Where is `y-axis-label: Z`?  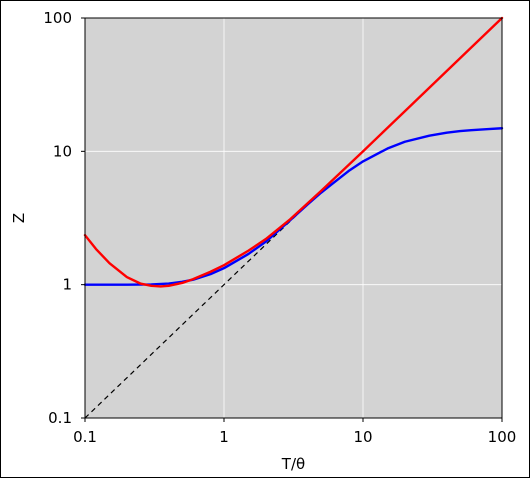 y-axis-label: Z is located at coordinates (19, 218).